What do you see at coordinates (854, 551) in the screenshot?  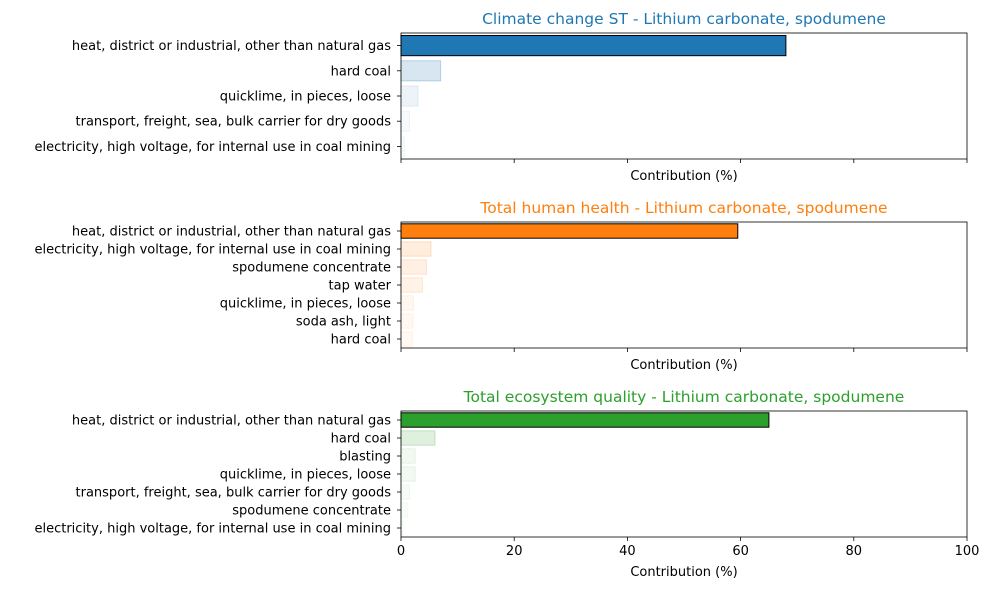 I see `x-tick-label: 80` at bounding box center [854, 551].